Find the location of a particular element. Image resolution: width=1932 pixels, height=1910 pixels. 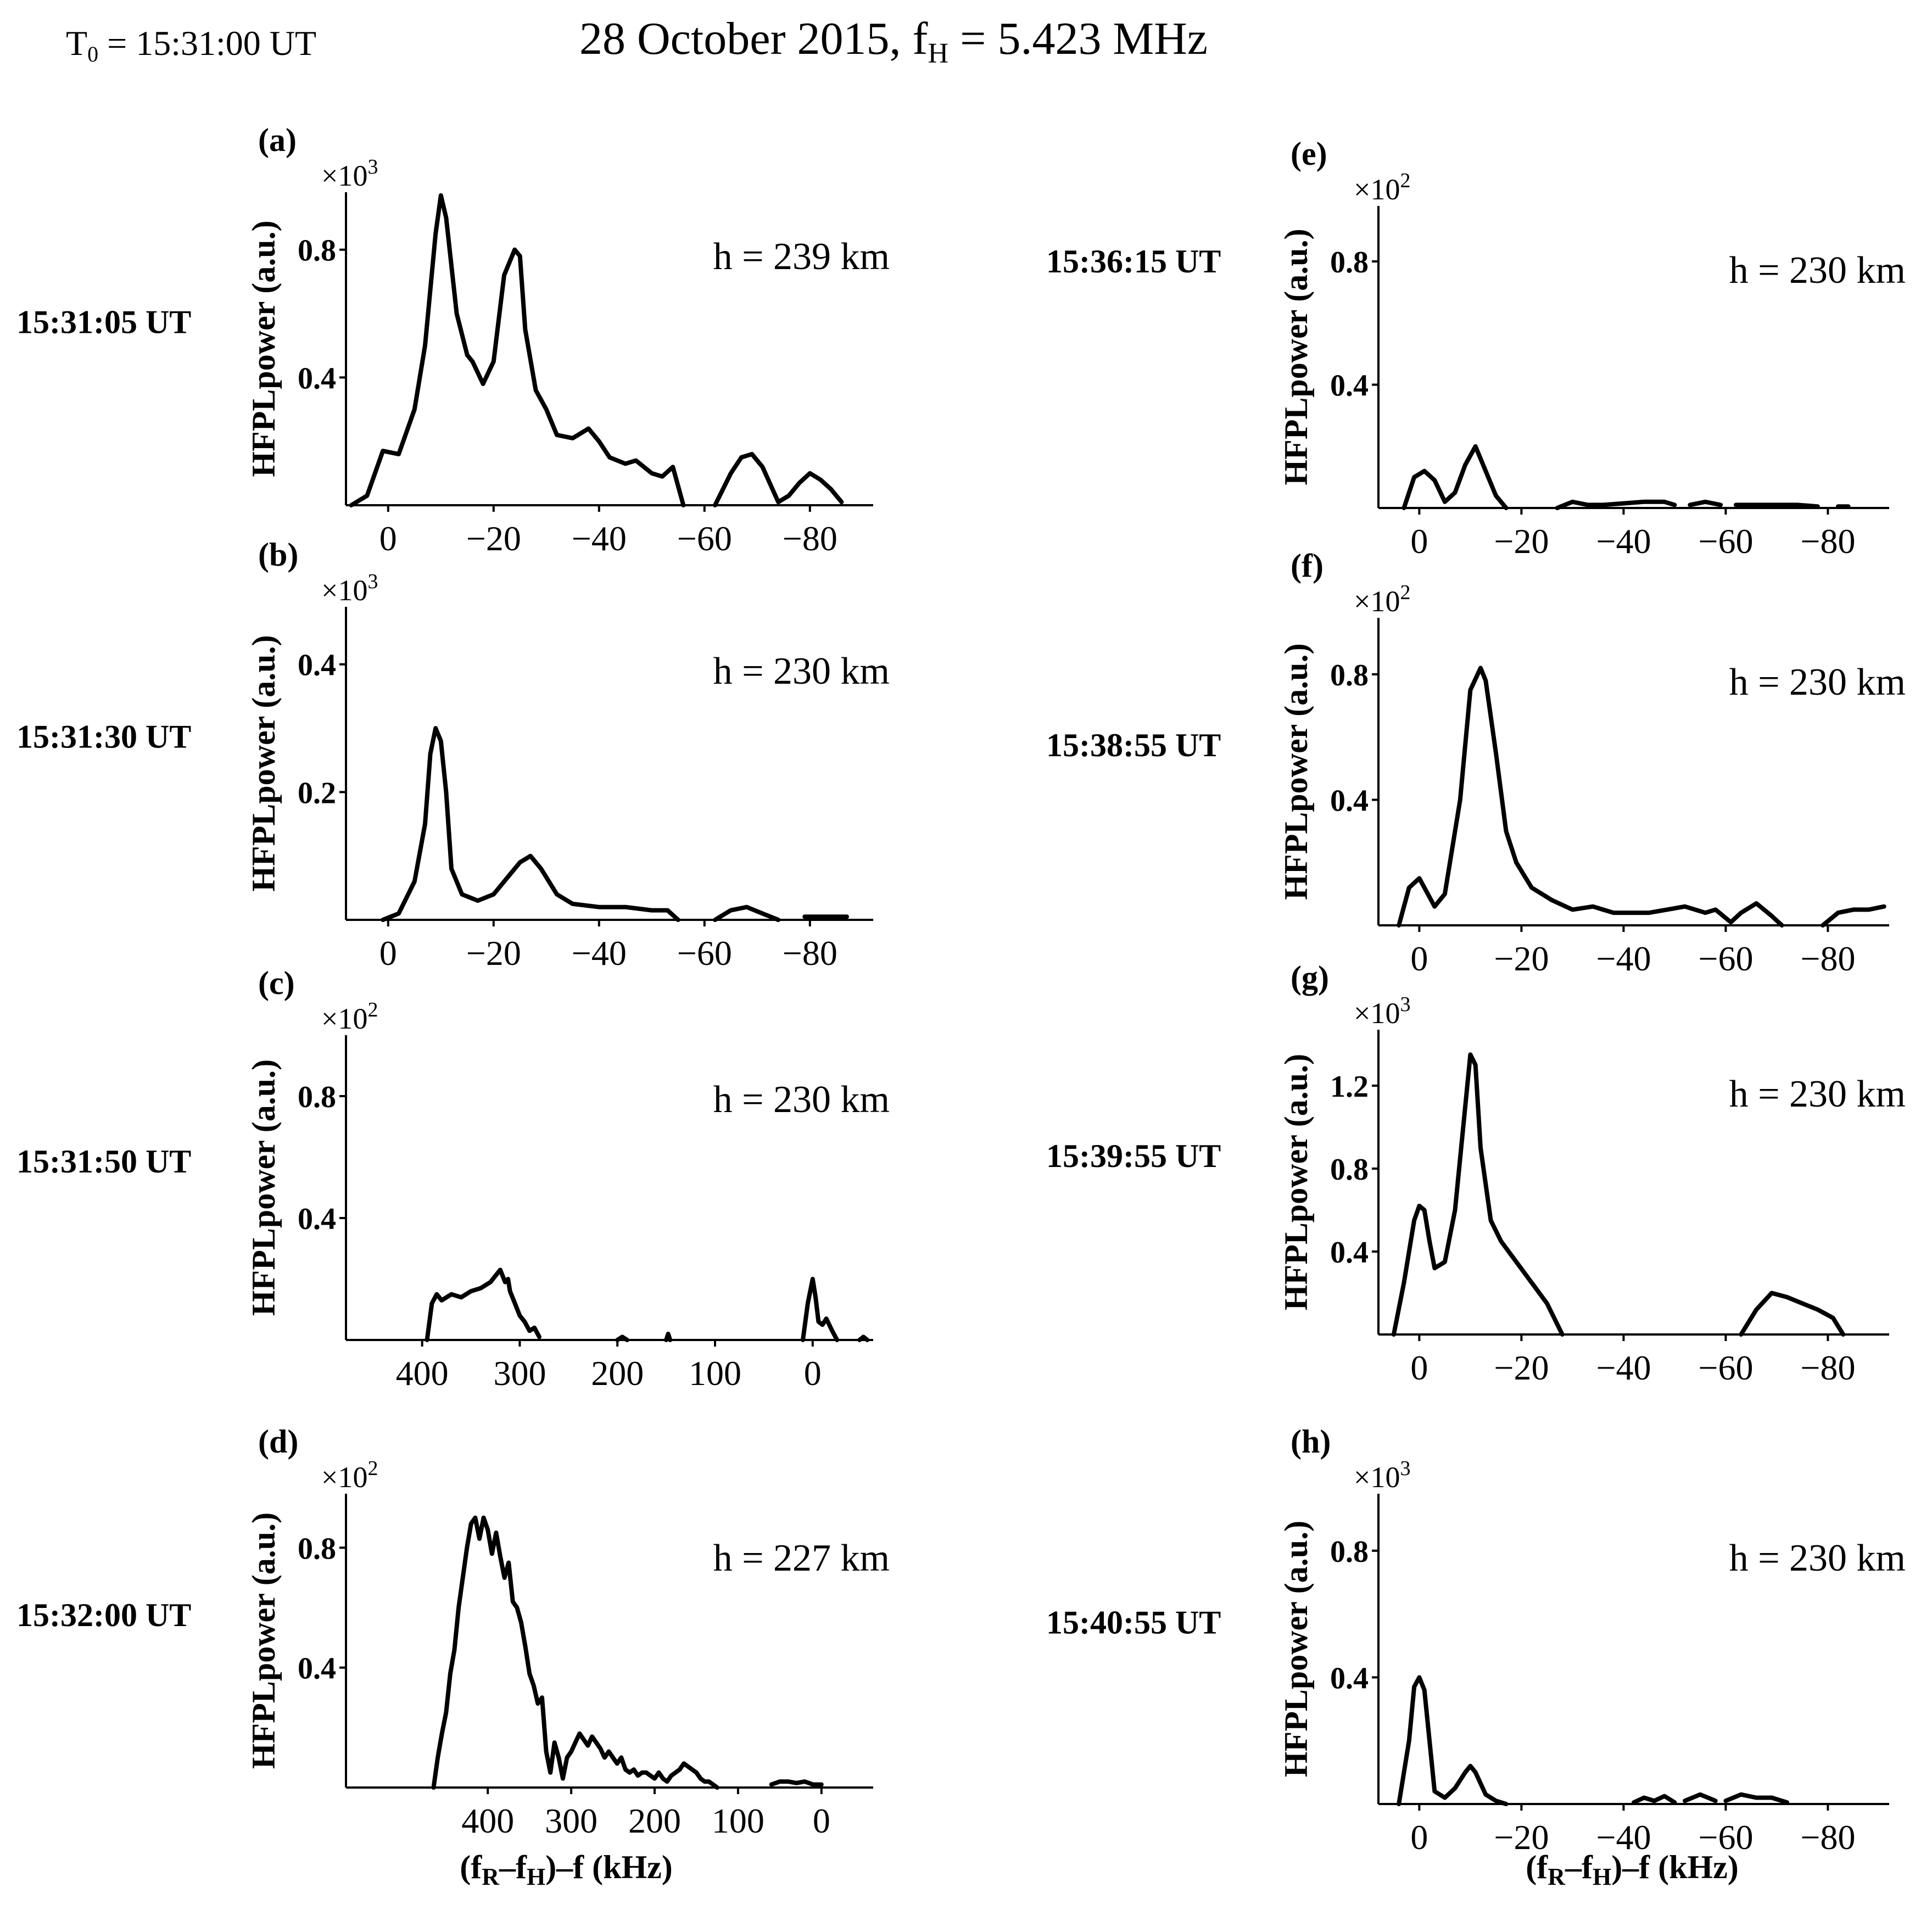

time-label: 15:40:55 UT is located at coordinates (1133, 1622).